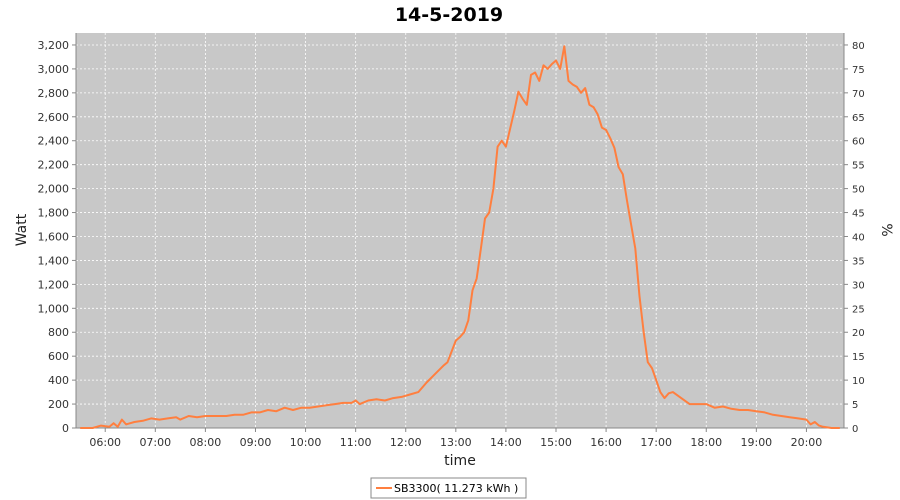 This screenshot has width=900, height=500. Describe the element at coordinates (756, 442) in the screenshot. I see `x-tick-label: 19:00` at that location.